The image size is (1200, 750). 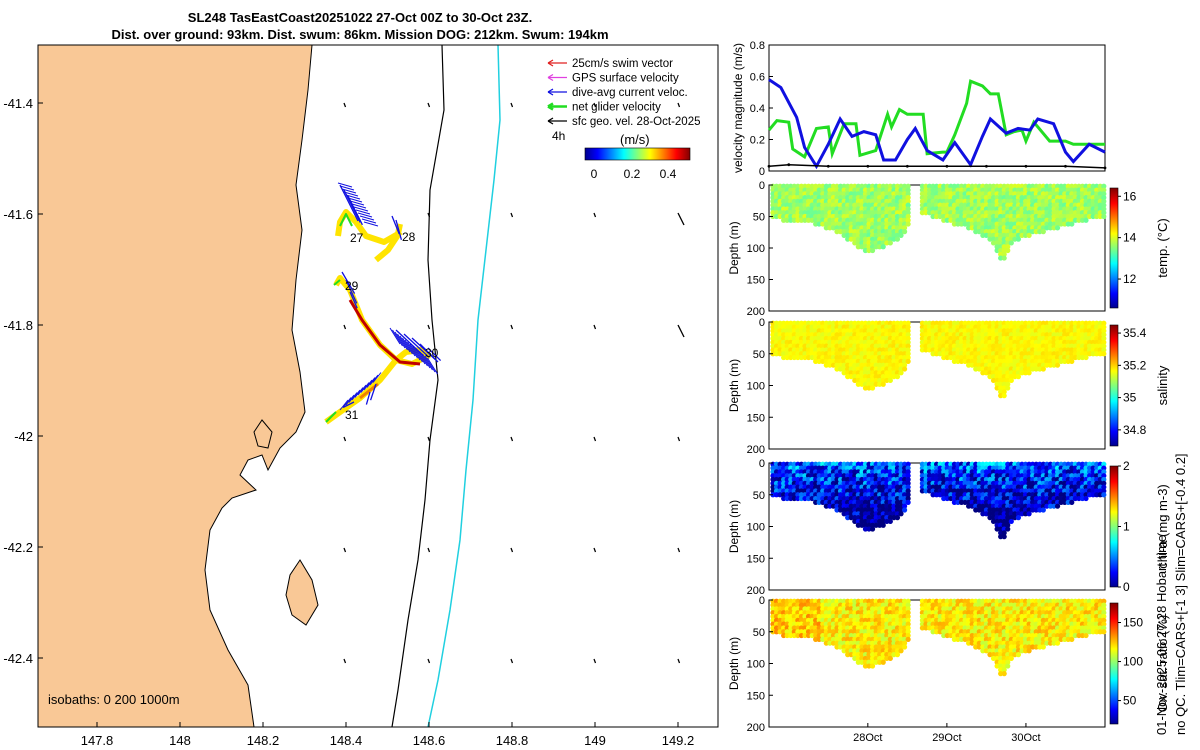 What do you see at coordinates (756, 312) in the screenshot?
I see `depth-tick-label: 200` at bounding box center [756, 312].